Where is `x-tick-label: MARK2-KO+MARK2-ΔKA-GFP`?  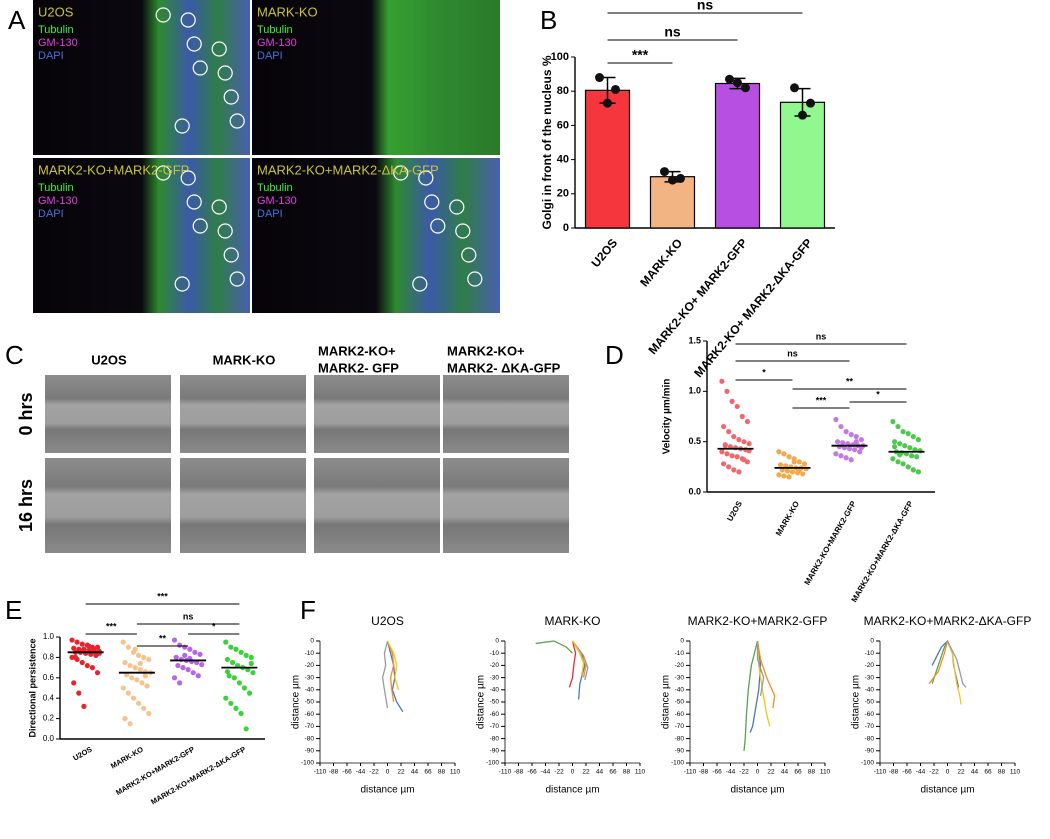
x-tick-label: MARK2-KO+MARK2-ΔKA-GFP is located at coordinates (883, 551).